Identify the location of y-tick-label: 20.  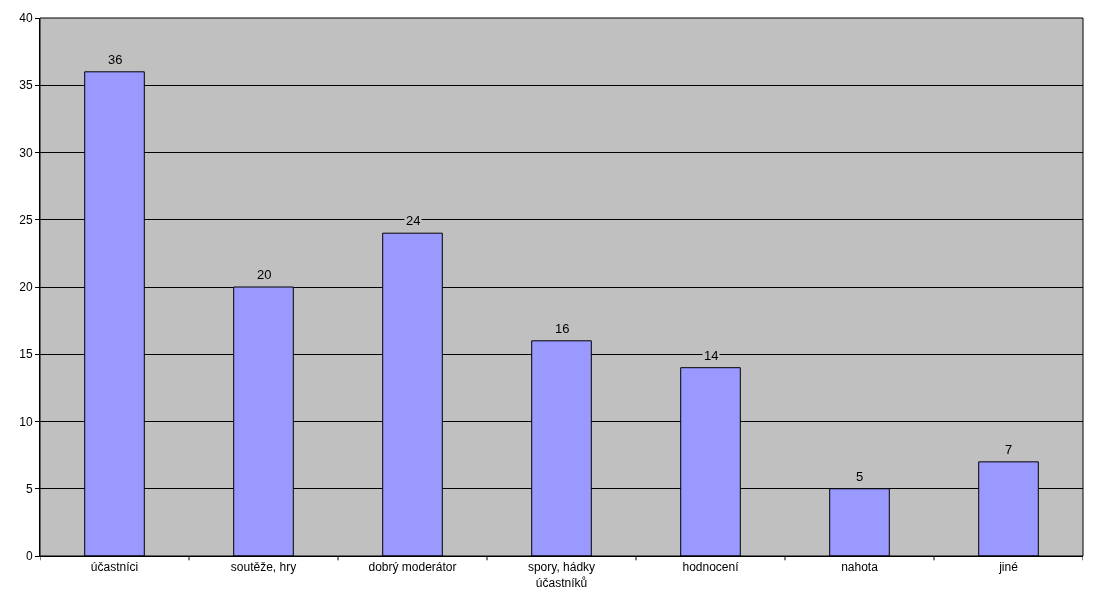
(26, 287).